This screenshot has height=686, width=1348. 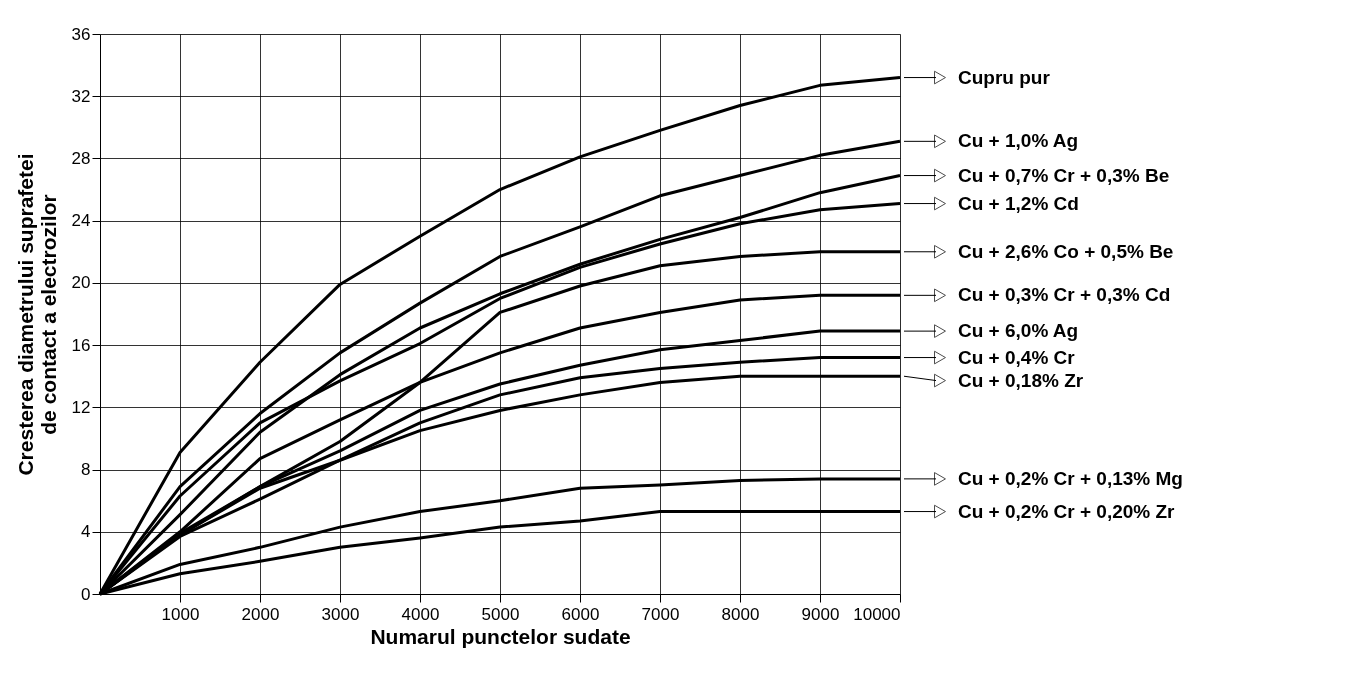 I want to click on x-axis-title: Numarul punctelor sudate, so click(x=500, y=636).